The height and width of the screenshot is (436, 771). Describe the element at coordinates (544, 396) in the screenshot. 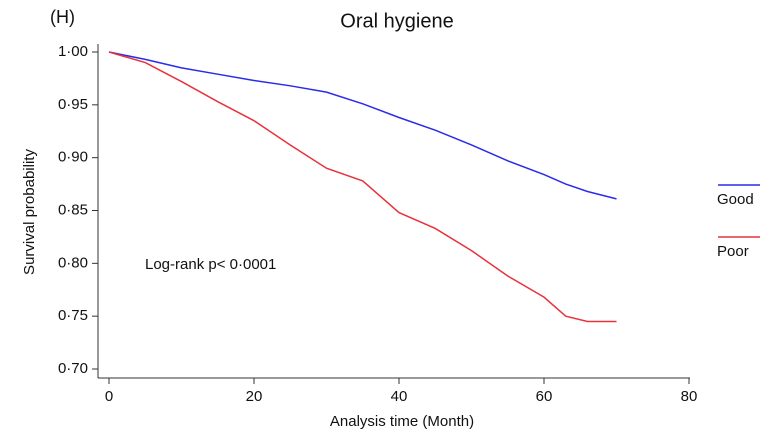

I see `x-tick-label: 60` at that location.